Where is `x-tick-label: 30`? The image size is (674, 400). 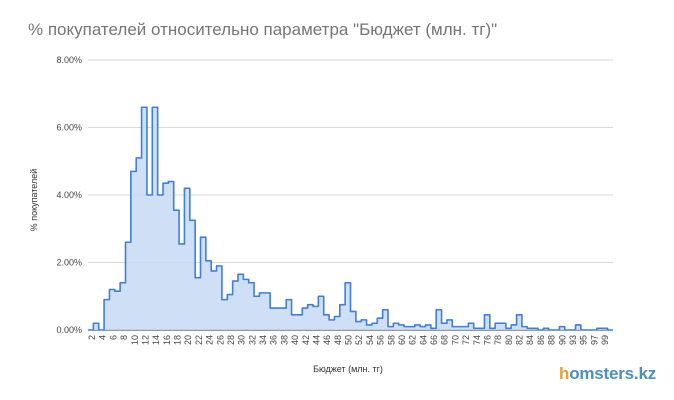 x-tick-label: 30 is located at coordinates (242, 340).